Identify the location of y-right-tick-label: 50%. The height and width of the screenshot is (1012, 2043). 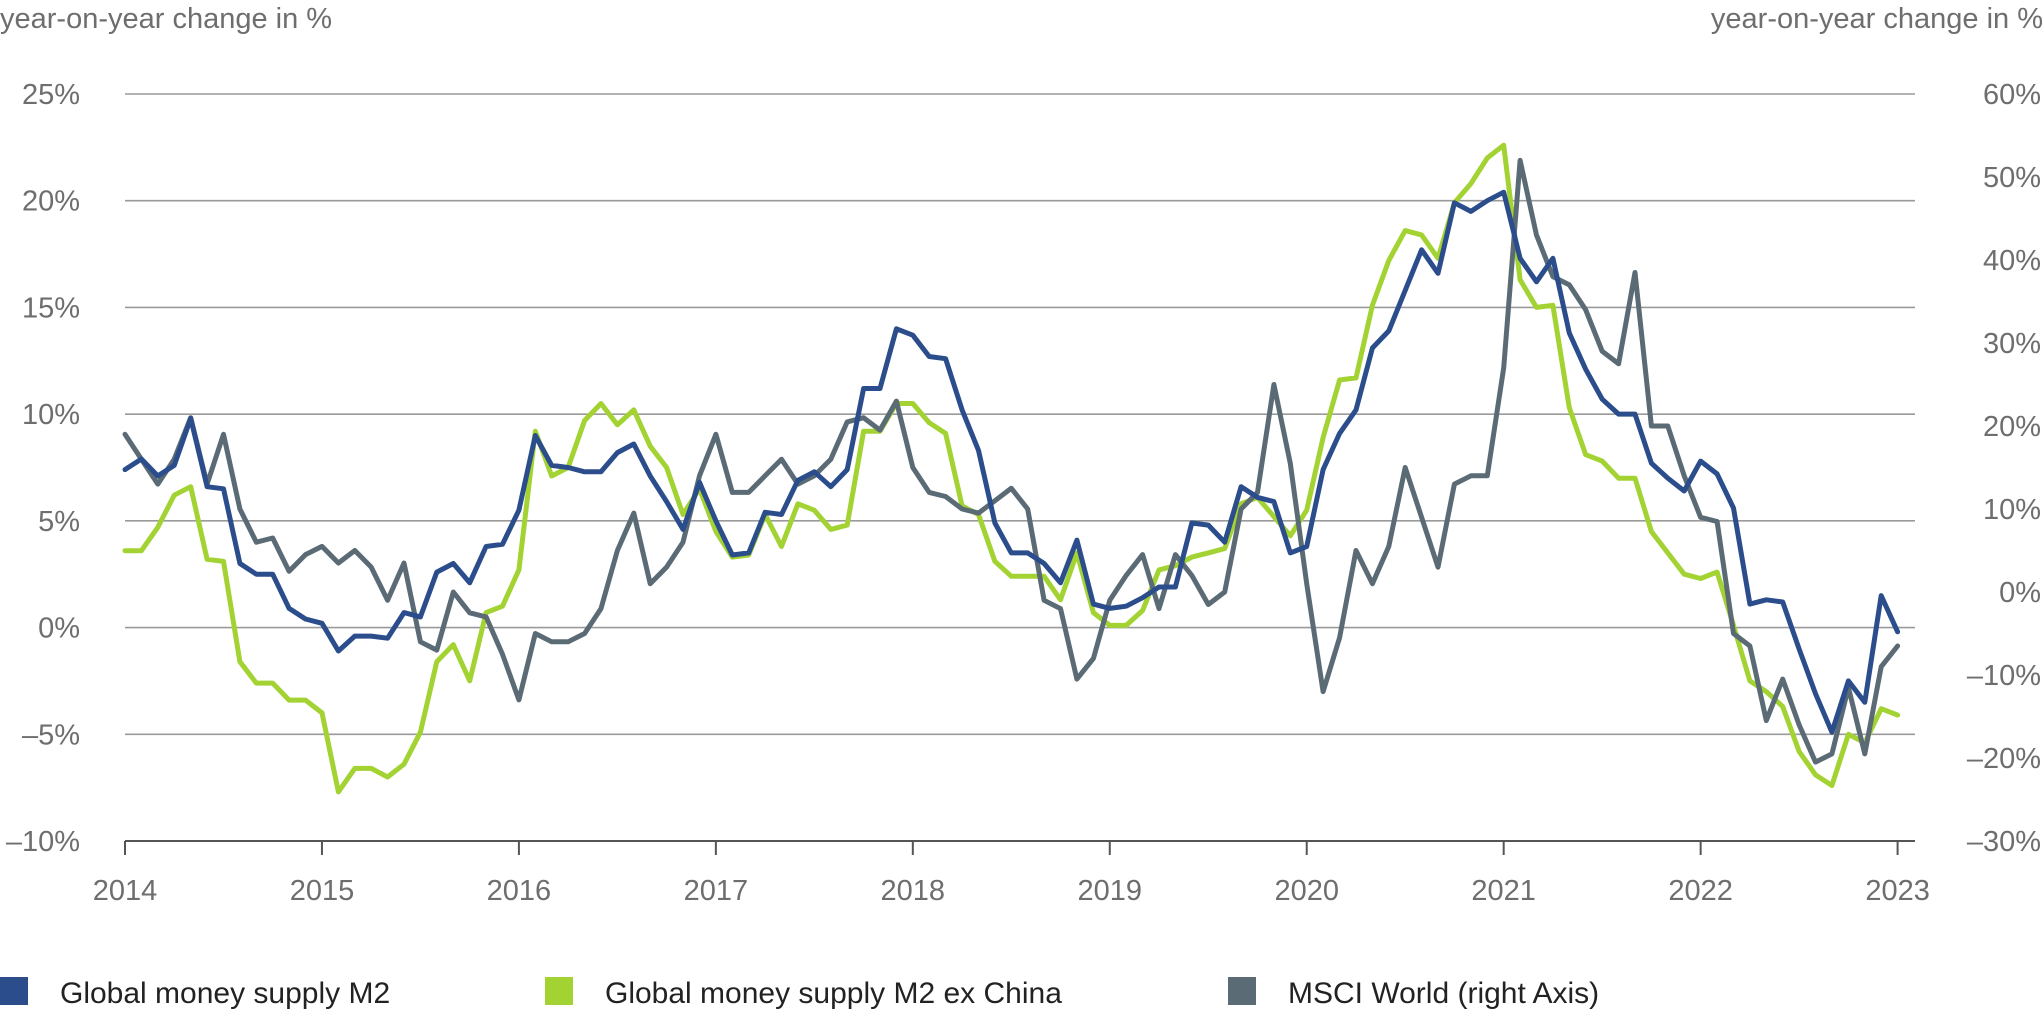
(2012, 178).